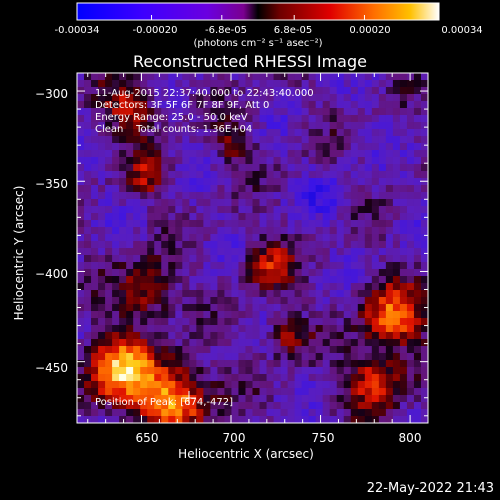 This screenshot has width=500, height=500. I want to click on chart-title: Reconstructed RHESSI Image, so click(250, 61).